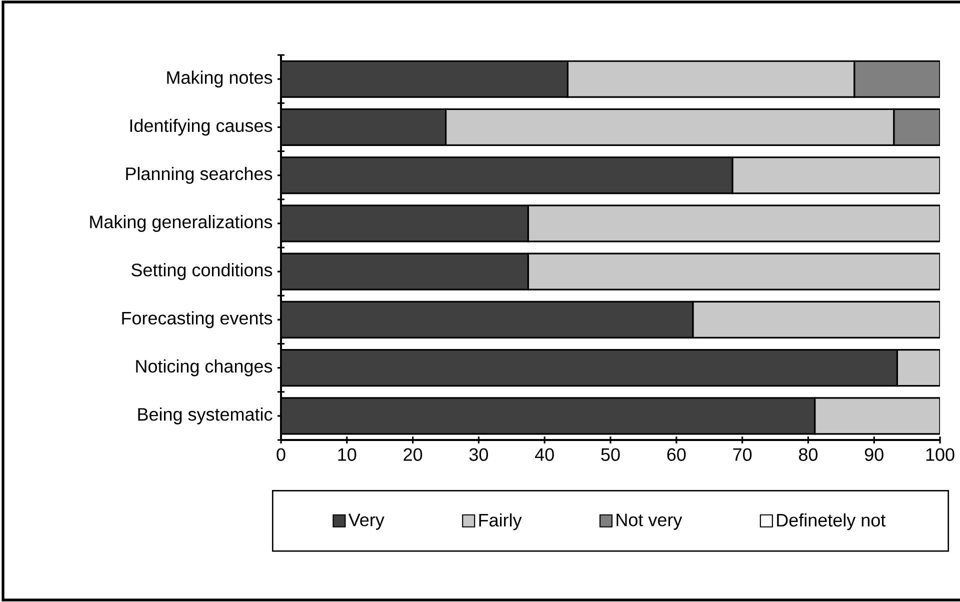 The height and width of the screenshot is (602, 960). Describe the element at coordinates (219, 79) in the screenshot. I see `y-tick-label: Making notes` at that location.